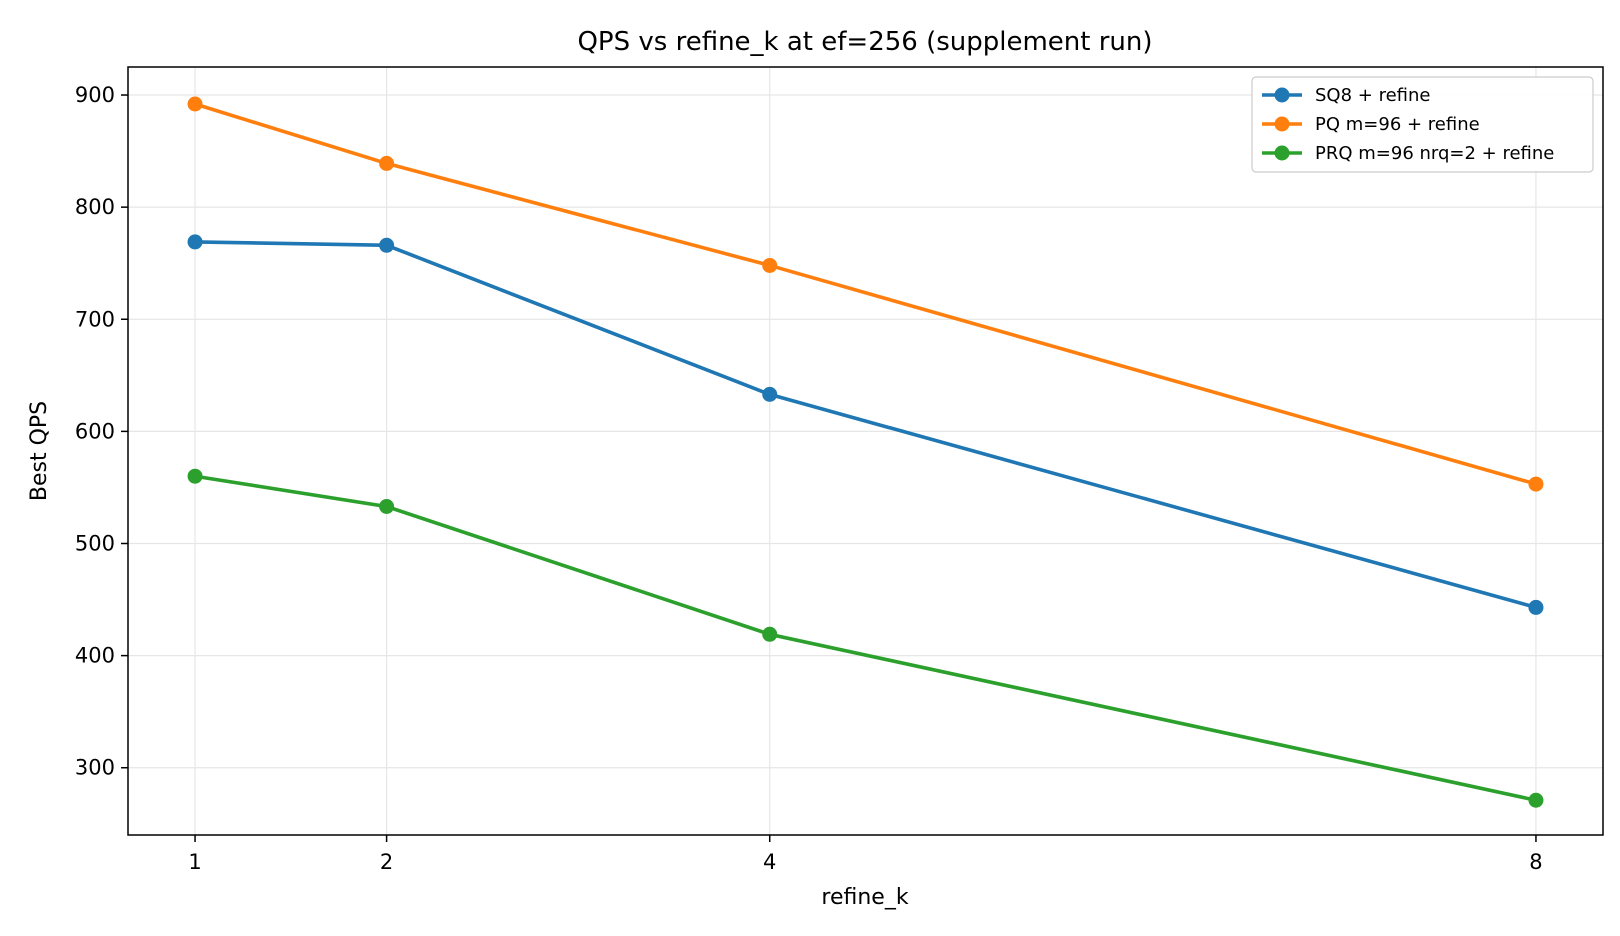  Describe the element at coordinates (1535, 862) in the screenshot. I see `x-tick-label: 8` at that location.